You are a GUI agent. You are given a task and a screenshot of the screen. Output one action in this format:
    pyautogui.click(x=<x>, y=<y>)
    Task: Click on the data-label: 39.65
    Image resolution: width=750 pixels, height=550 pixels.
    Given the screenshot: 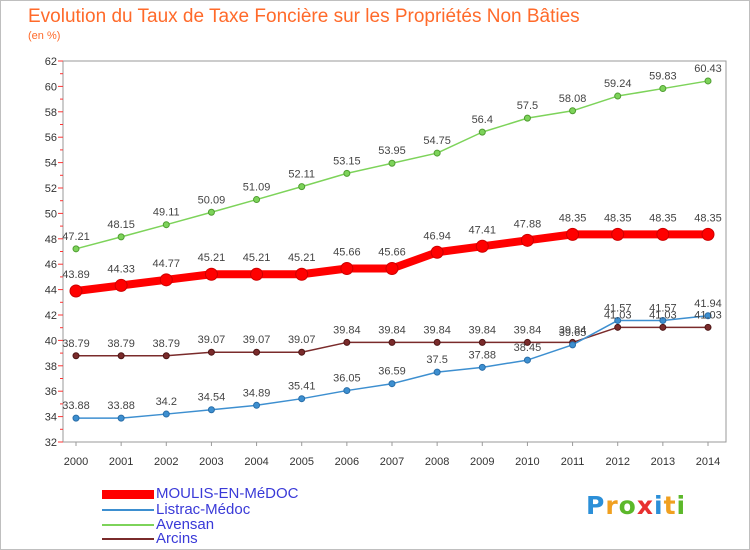 What is the action you would take?
    pyautogui.click(x=573, y=333)
    